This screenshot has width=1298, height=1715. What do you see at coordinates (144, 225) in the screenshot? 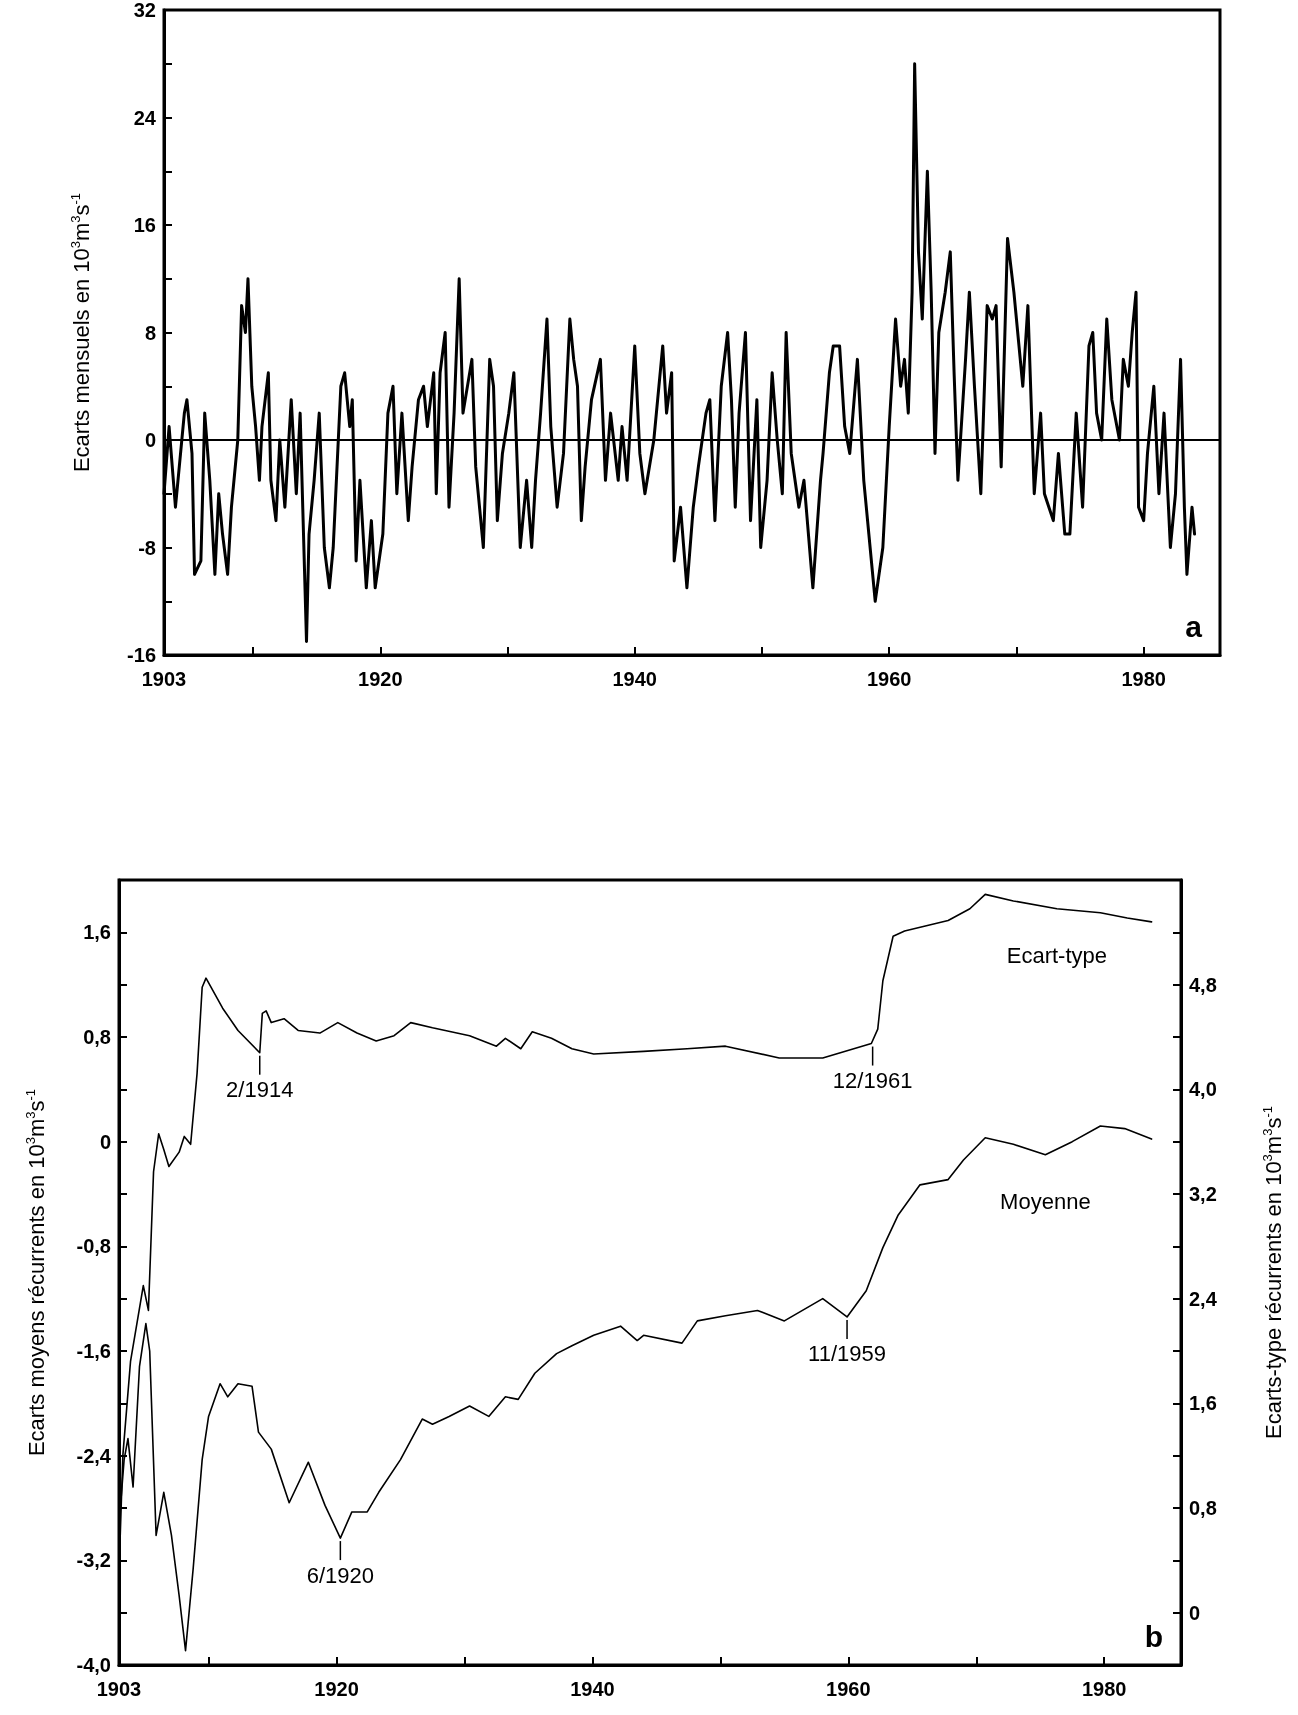
I see `y-tick-label: 16` at bounding box center [144, 225].